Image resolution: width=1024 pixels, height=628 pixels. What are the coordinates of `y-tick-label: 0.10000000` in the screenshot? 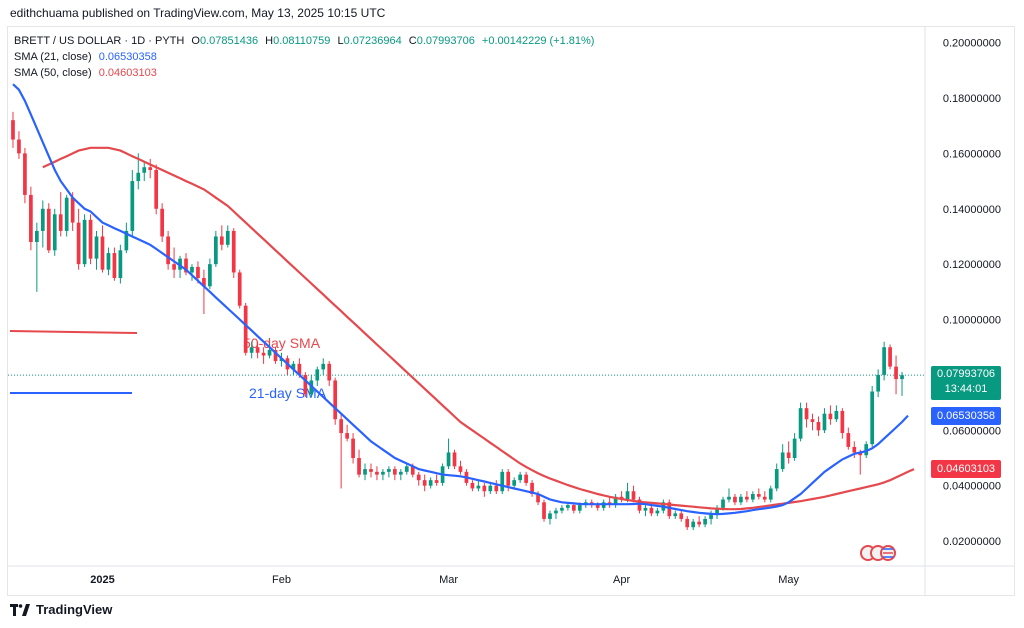 It's located at (972, 321).